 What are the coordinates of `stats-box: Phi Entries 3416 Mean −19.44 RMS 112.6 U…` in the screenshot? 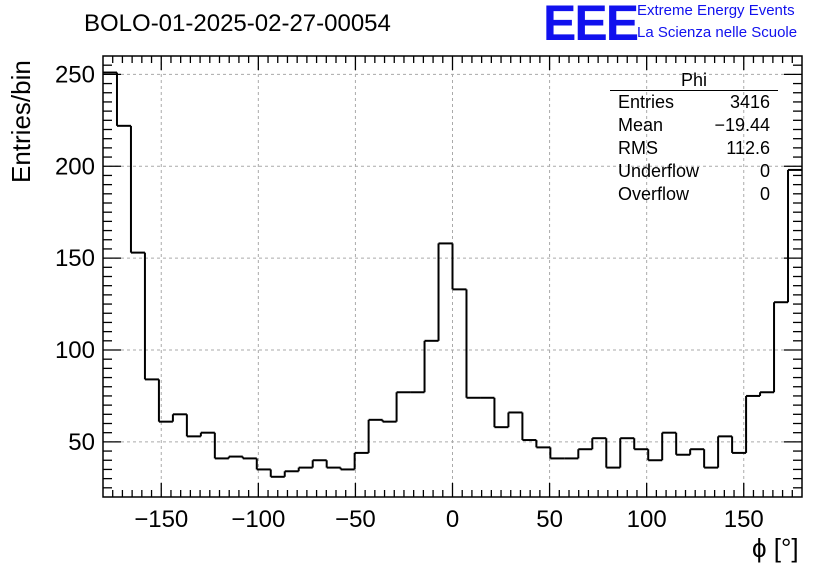 It's located at (694, 138).